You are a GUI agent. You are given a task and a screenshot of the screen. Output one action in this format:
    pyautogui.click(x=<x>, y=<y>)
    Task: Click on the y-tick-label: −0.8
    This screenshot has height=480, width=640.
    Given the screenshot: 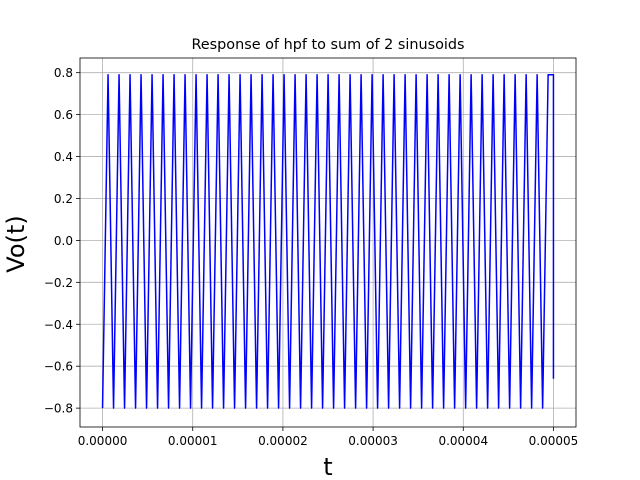 What is the action you would take?
    pyautogui.click(x=58, y=409)
    